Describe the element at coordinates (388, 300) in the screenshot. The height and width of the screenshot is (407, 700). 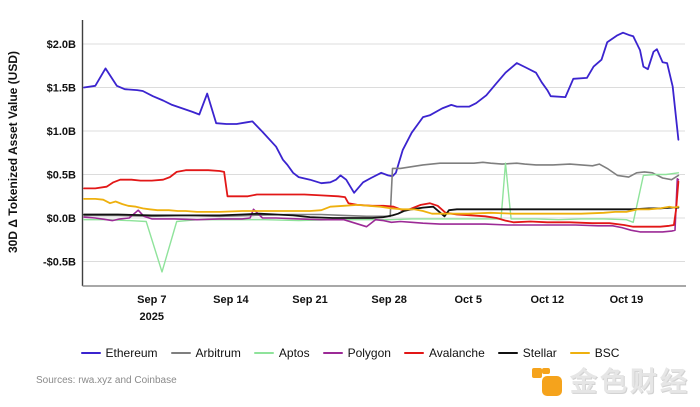
I see `x-tick-label: Sep 28` at that location.